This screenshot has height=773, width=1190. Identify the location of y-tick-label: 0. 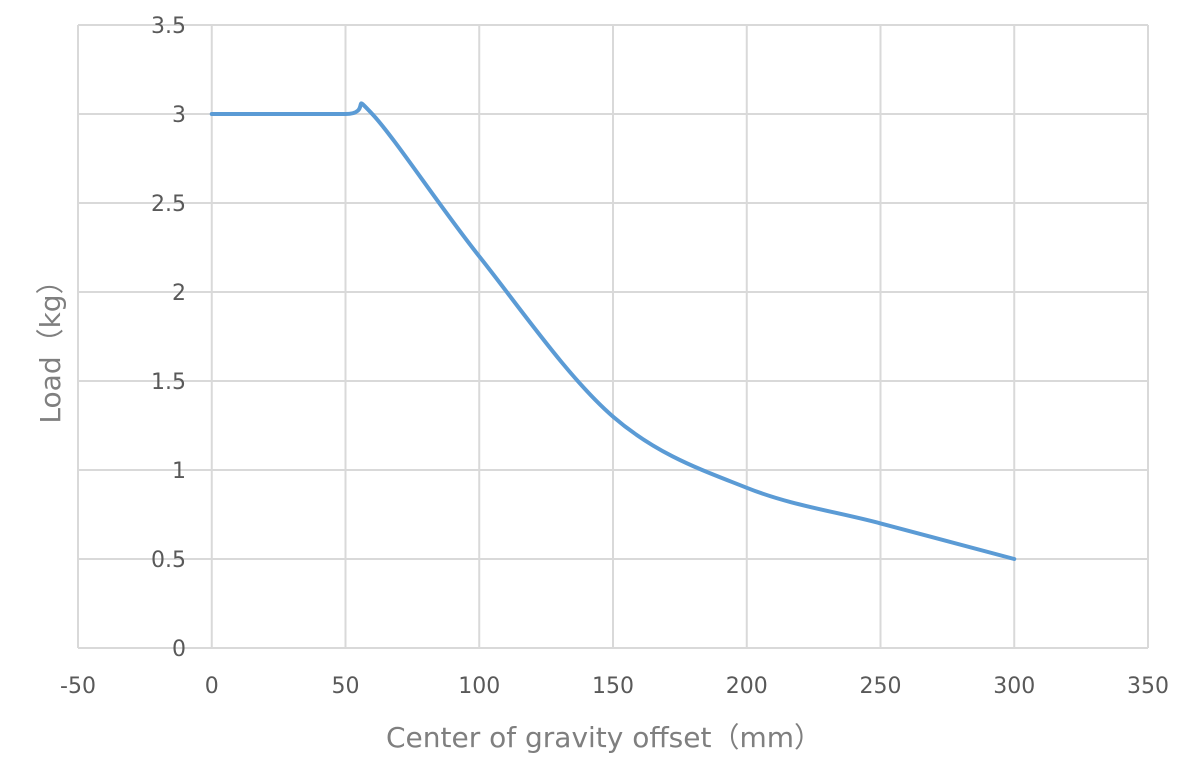
(179, 649).